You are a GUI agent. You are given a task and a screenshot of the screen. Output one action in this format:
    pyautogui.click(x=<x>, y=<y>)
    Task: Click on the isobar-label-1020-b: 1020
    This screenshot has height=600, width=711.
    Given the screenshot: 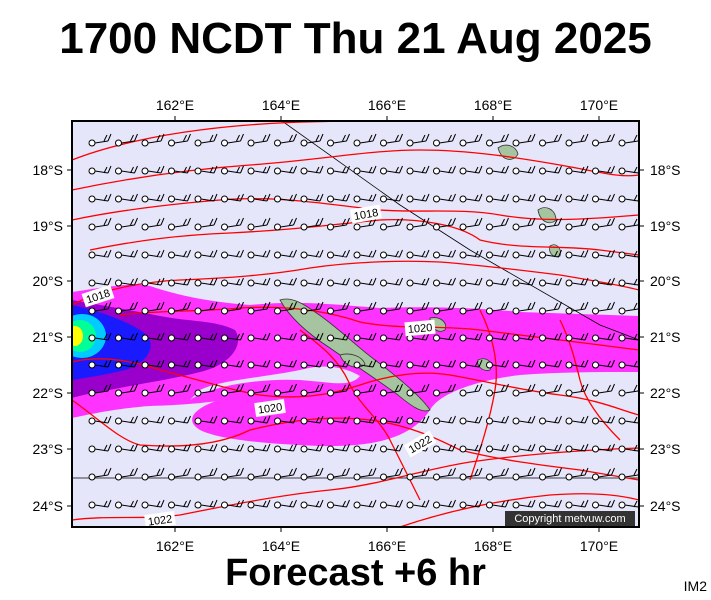 What is the action you would take?
    pyautogui.click(x=270, y=408)
    